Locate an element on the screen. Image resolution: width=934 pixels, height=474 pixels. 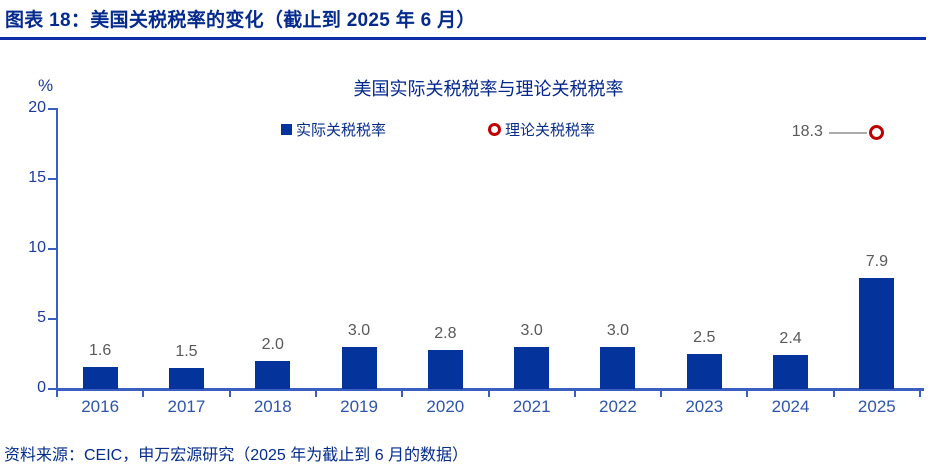
x-tick-label: 2022 is located at coordinates (618, 406).